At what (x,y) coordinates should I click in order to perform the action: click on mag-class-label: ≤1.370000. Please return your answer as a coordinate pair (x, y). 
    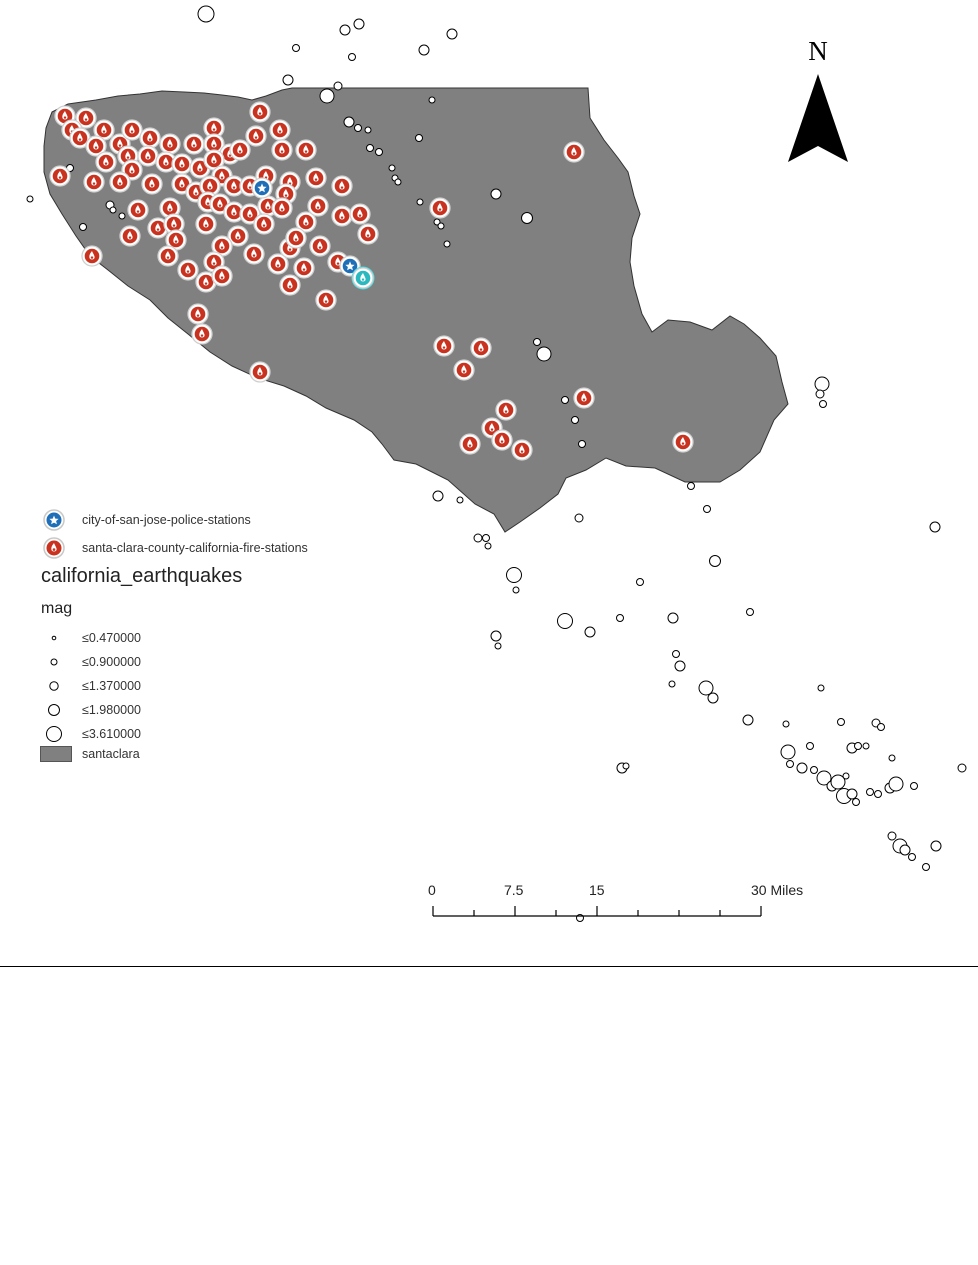
    Looking at the image, I should click on (111, 686).